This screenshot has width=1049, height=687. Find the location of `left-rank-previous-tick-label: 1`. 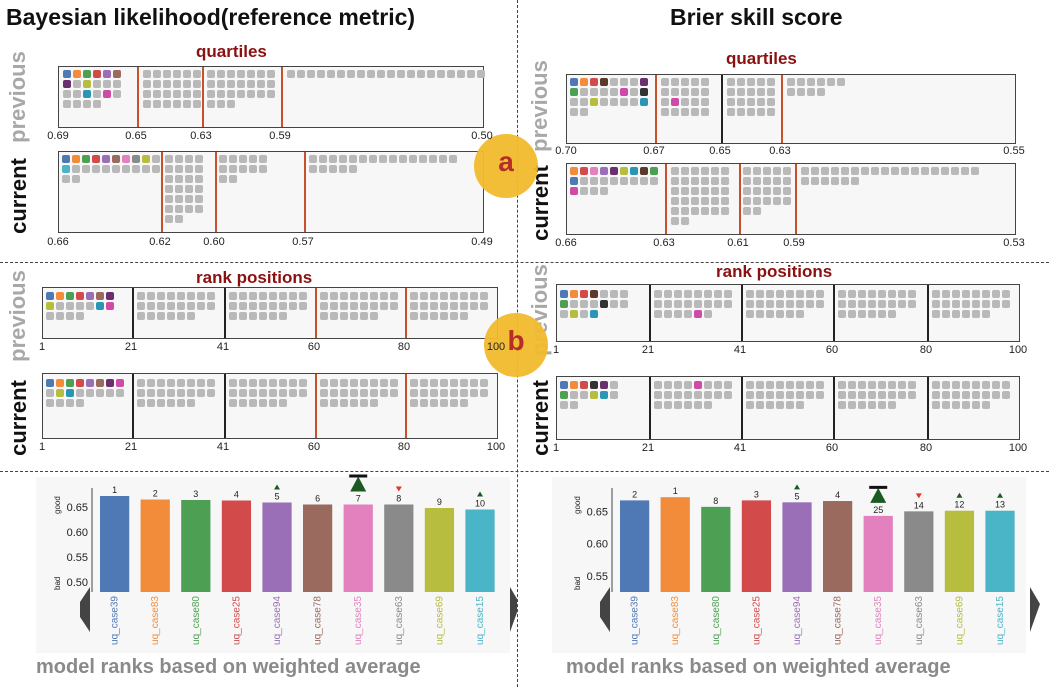

left-rank-previous-tick-label: 1 is located at coordinates (42, 347).